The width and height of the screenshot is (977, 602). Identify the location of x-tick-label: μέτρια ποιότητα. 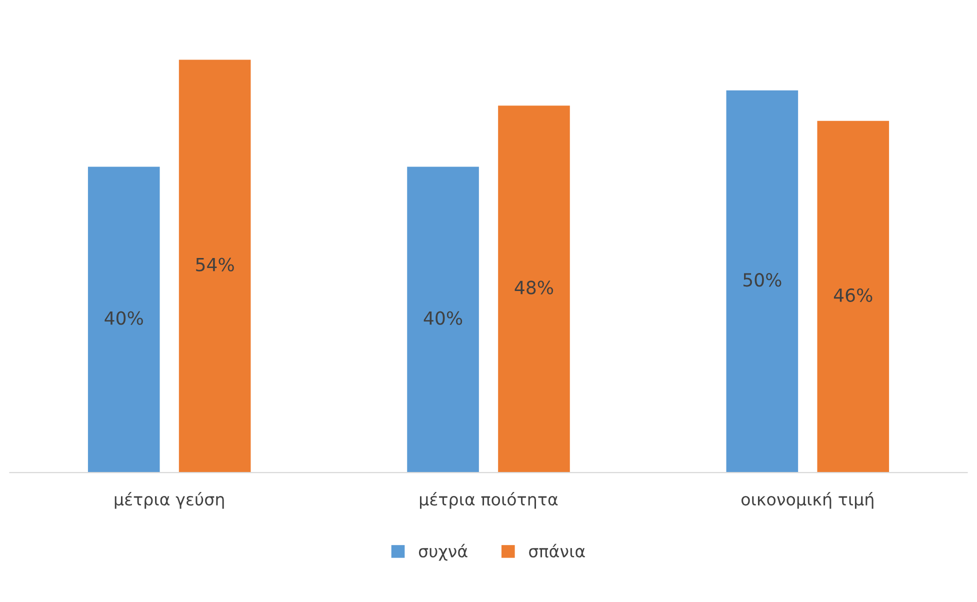
(489, 500).